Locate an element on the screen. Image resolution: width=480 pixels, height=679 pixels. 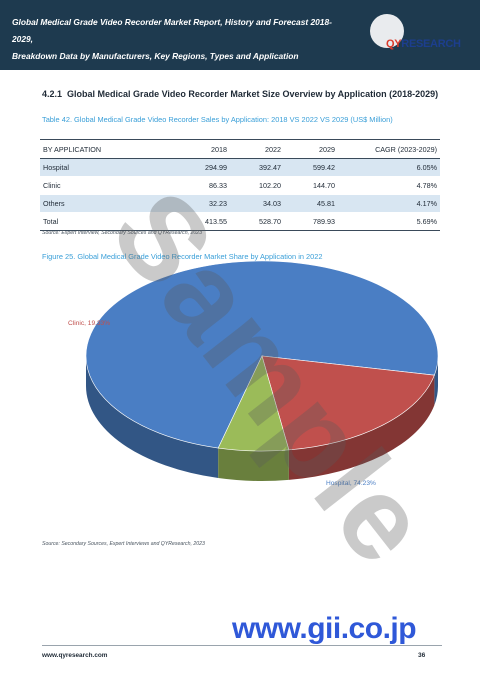
column-header-cagr: CAGR (2023-2029) is located at coordinates (389, 149).